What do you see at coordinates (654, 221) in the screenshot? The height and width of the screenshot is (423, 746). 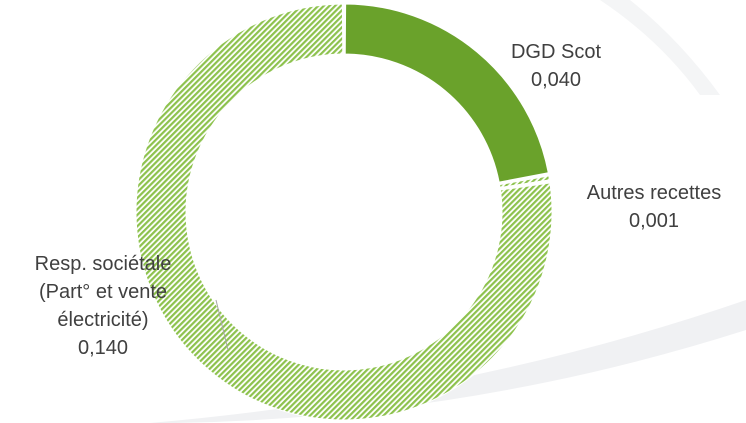 I see `data-label-1-line-1: 0,001` at bounding box center [654, 221].